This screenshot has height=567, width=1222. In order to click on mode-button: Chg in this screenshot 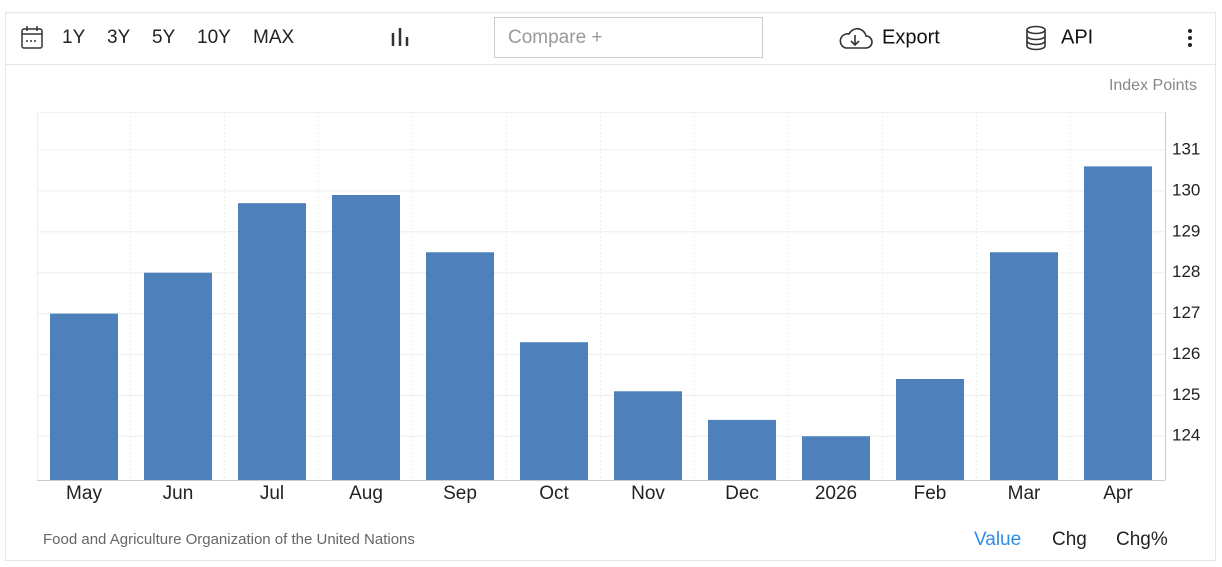, I will do `click(1069, 539)`.